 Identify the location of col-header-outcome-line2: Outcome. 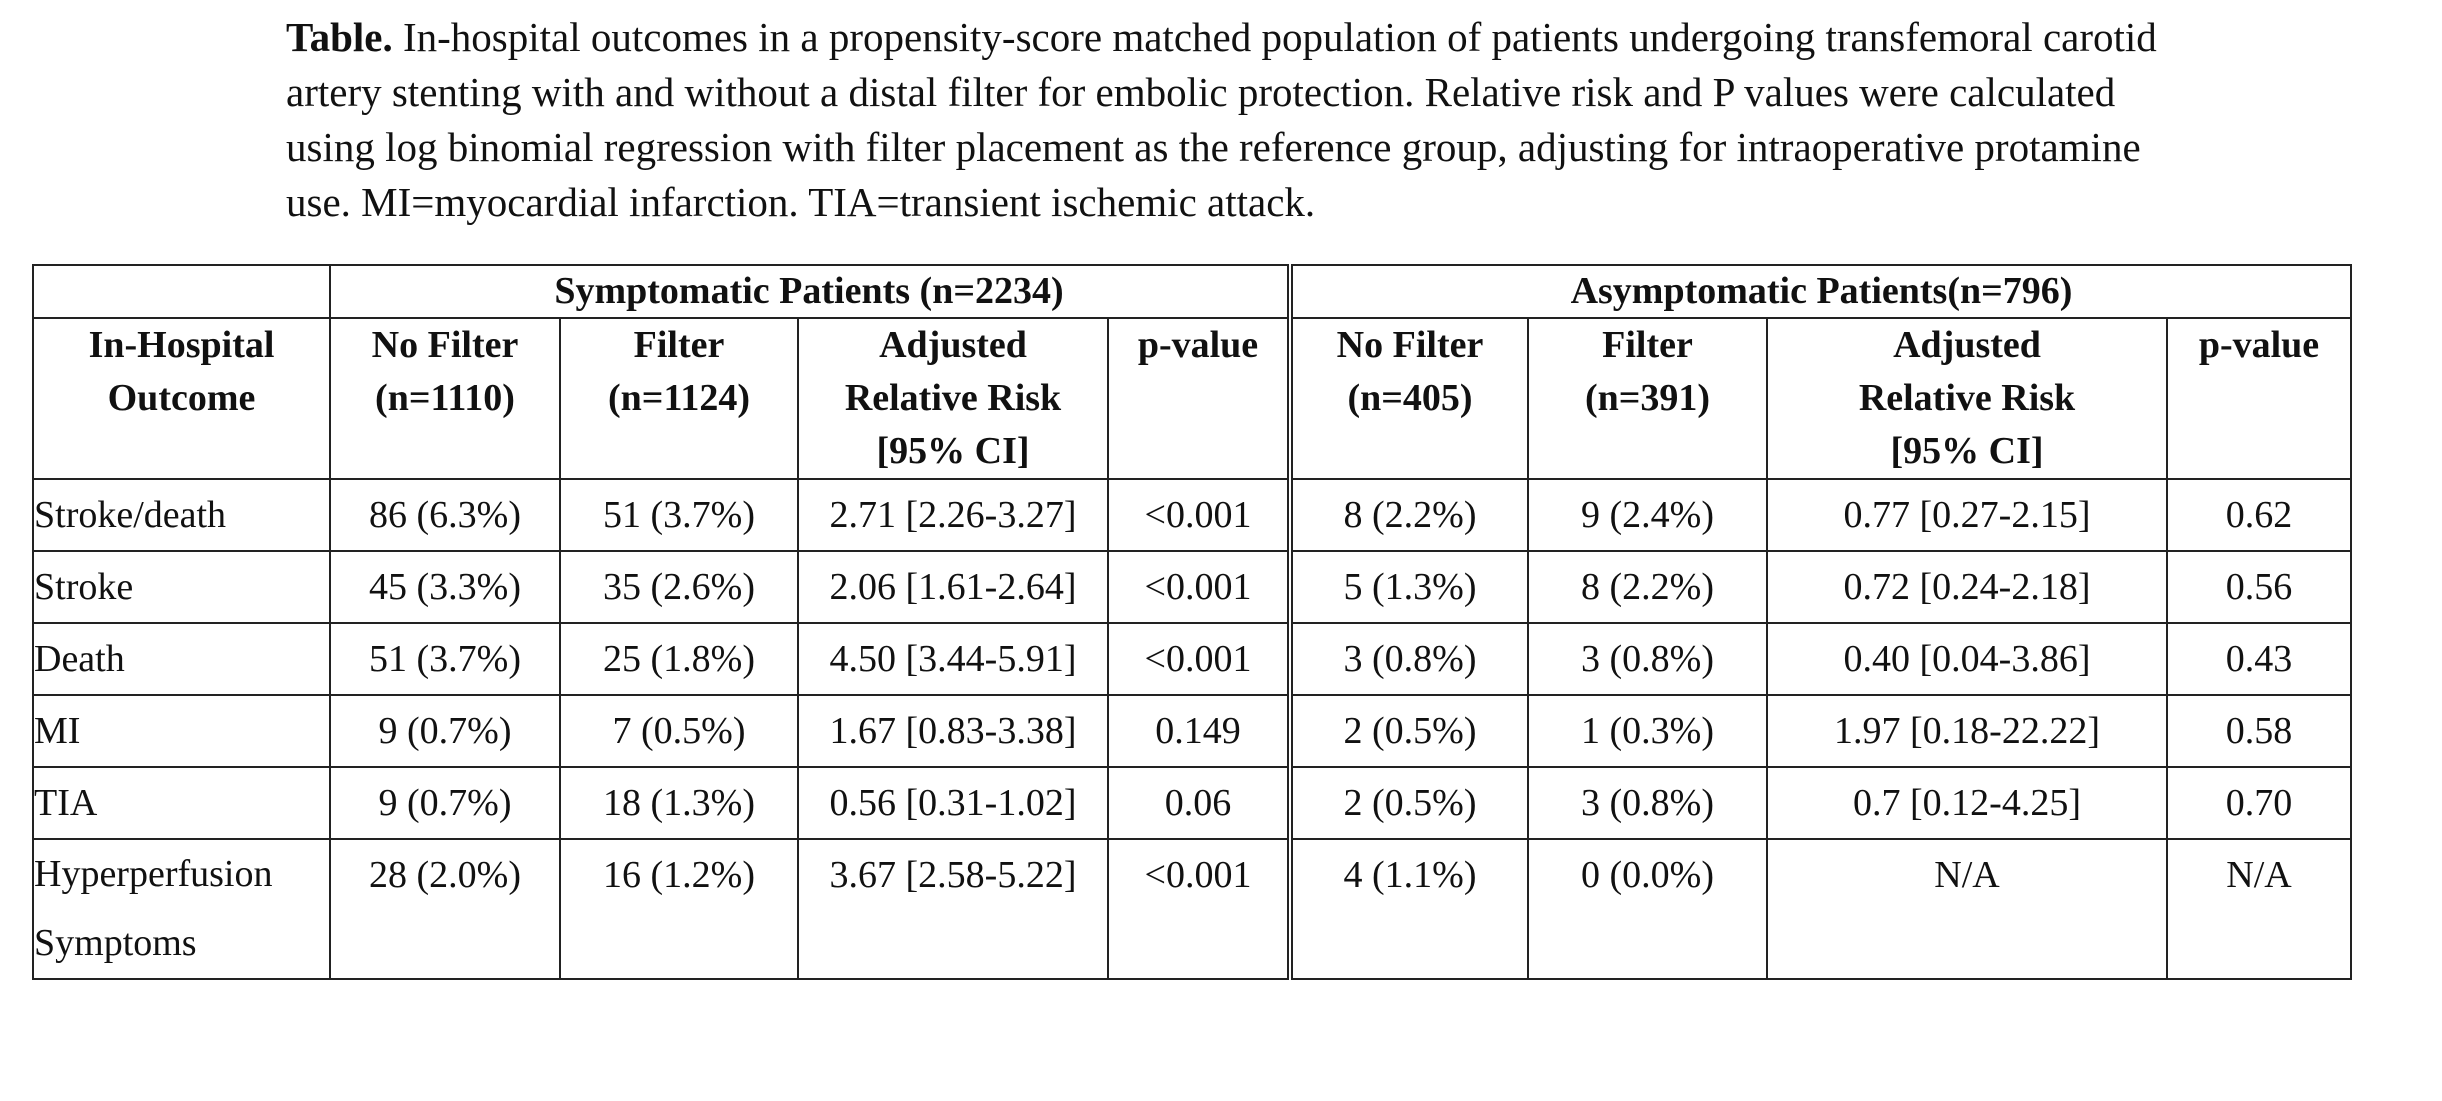
(181, 398).